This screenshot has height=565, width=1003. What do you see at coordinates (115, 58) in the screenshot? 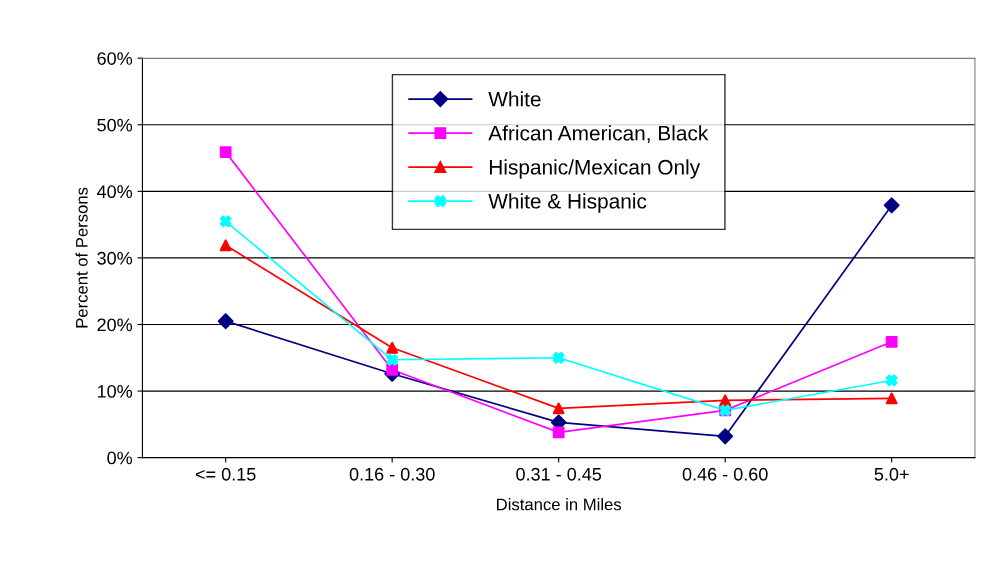
I see `y-tick-label: 60%` at bounding box center [115, 58].